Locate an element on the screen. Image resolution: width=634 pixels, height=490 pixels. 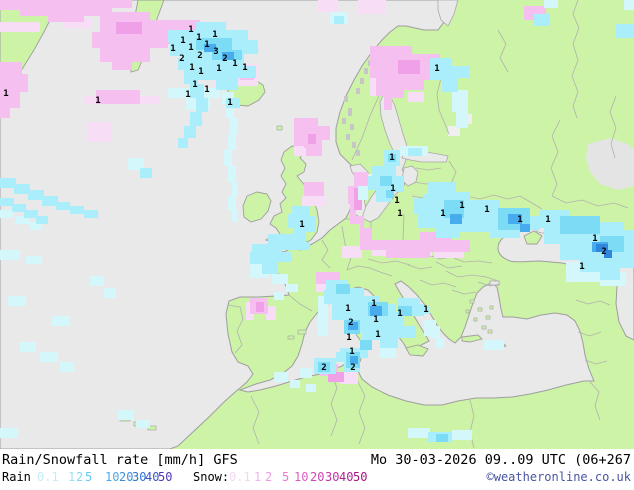
value-label-27: 1 is located at coordinates (436, 69).